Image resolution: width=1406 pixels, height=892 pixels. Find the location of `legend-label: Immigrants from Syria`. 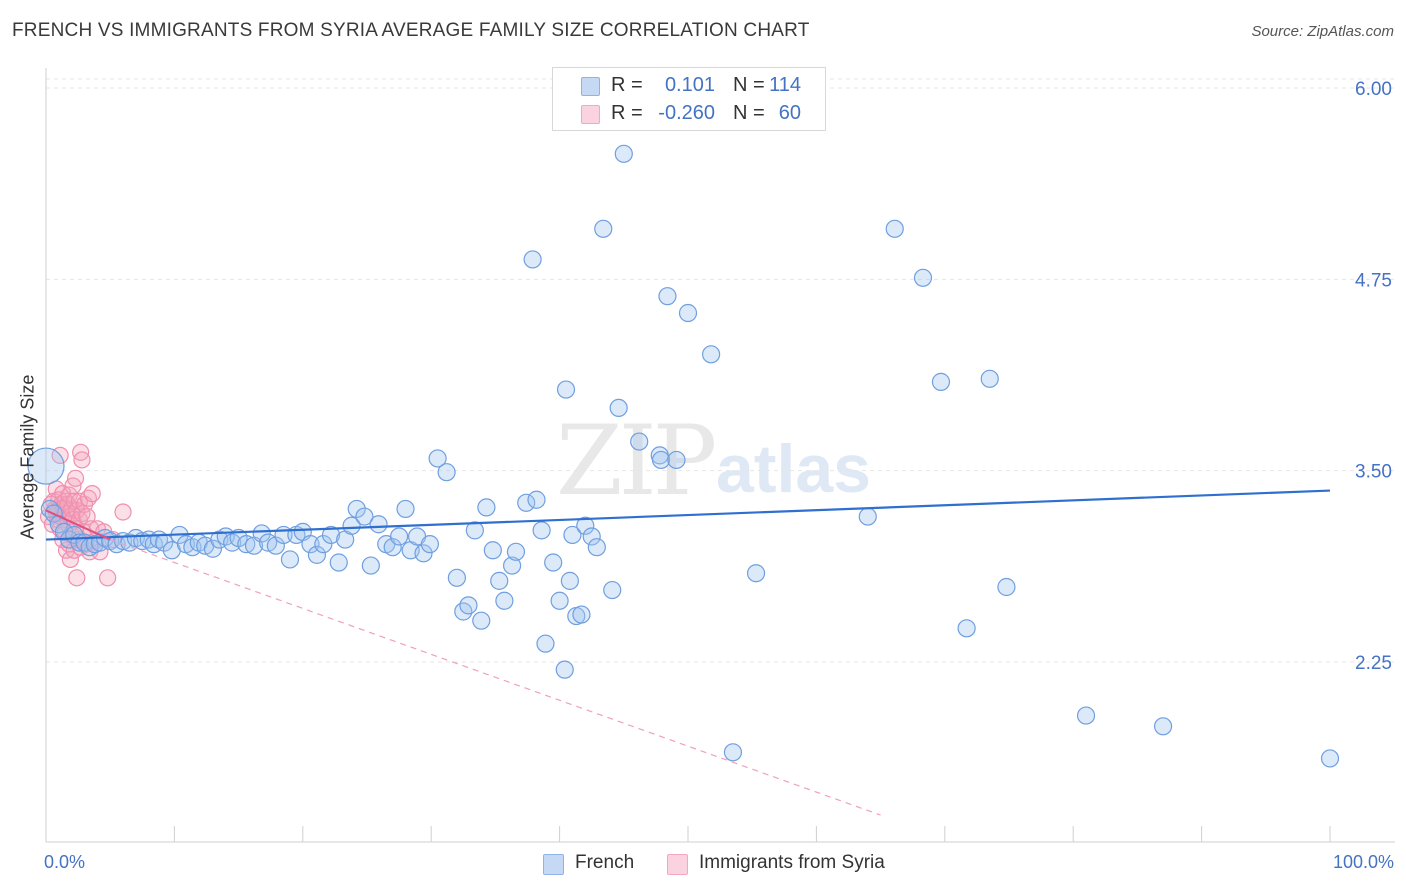

legend-label: Immigrants from Syria is located at coordinates (792, 862).